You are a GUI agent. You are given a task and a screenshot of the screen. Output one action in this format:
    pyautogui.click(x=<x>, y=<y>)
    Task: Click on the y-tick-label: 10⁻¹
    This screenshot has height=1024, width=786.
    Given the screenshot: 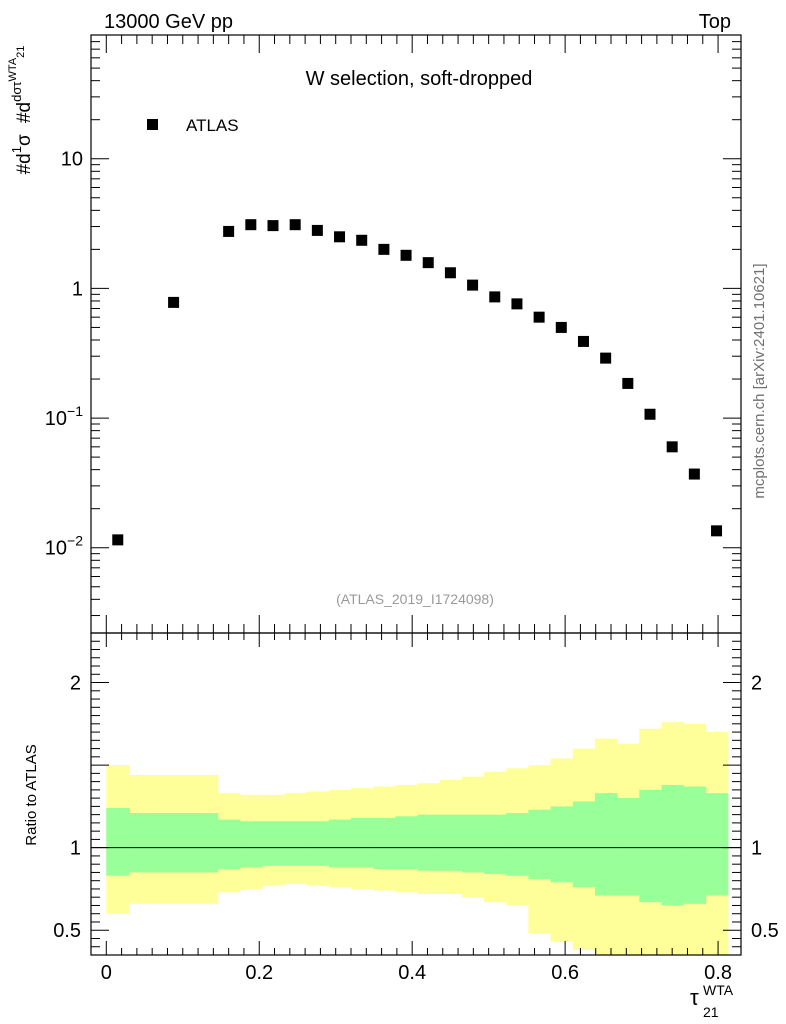 What is the action you would take?
    pyautogui.click(x=64, y=416)
    